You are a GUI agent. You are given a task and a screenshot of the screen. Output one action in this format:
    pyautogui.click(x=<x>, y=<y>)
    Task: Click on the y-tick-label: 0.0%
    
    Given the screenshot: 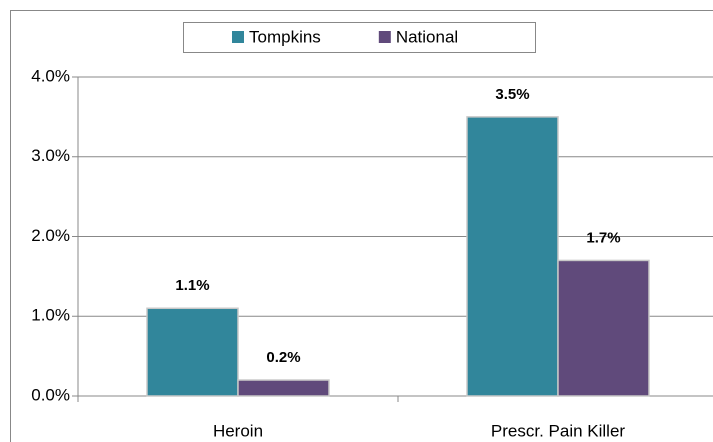 What is the action you would take?
    pyautogui.click(x=50, y=394)
    